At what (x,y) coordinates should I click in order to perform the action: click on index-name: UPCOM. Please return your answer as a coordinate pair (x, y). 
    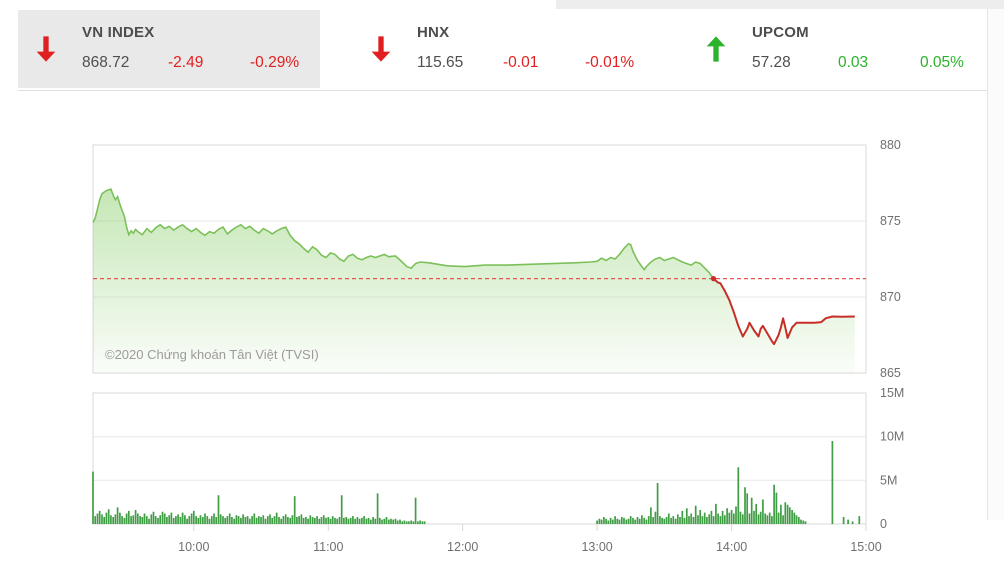
    Looking at the image, I should click on (780, 32).